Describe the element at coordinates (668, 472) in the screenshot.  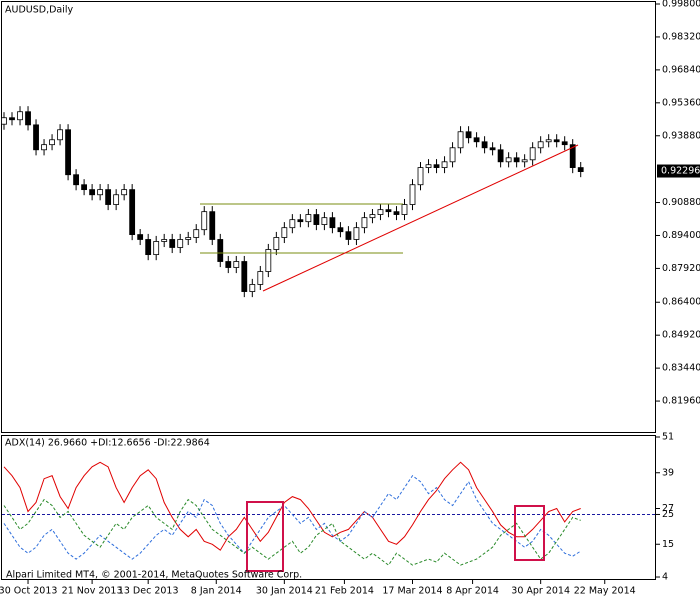
I see `y-tick-label: 39` at that location.